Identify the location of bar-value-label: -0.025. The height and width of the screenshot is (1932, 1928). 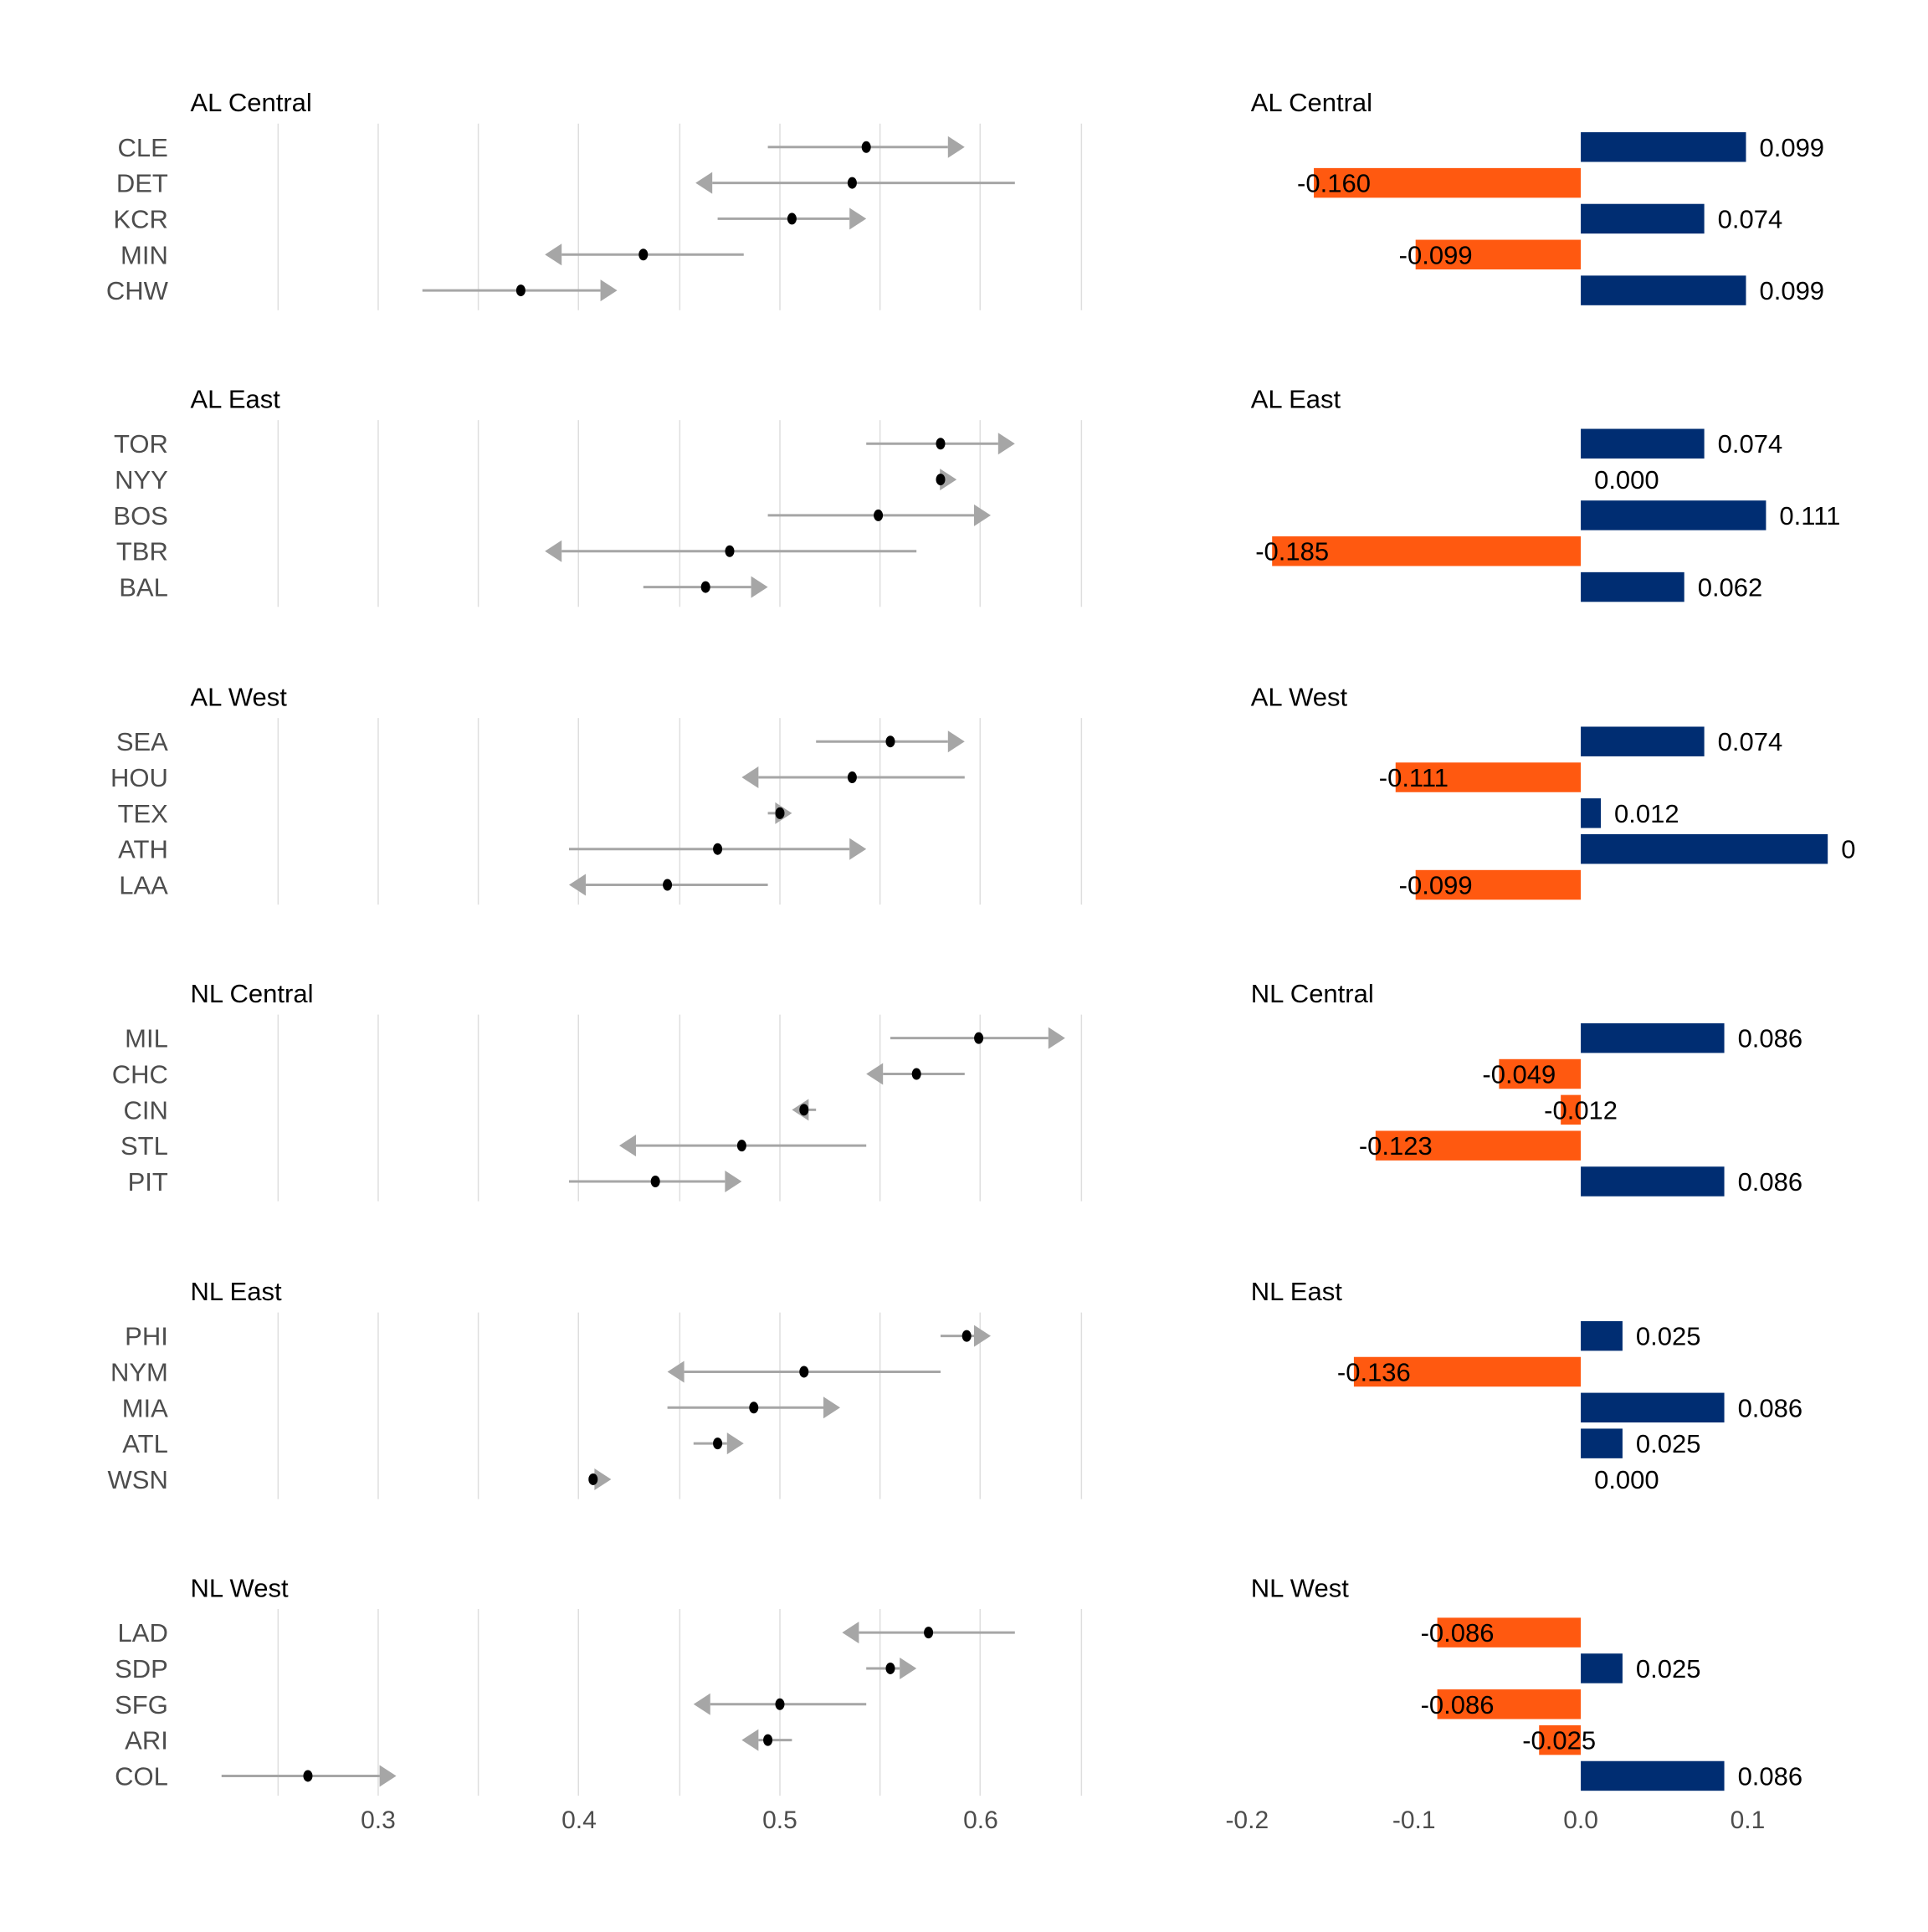
(1559, 1740).